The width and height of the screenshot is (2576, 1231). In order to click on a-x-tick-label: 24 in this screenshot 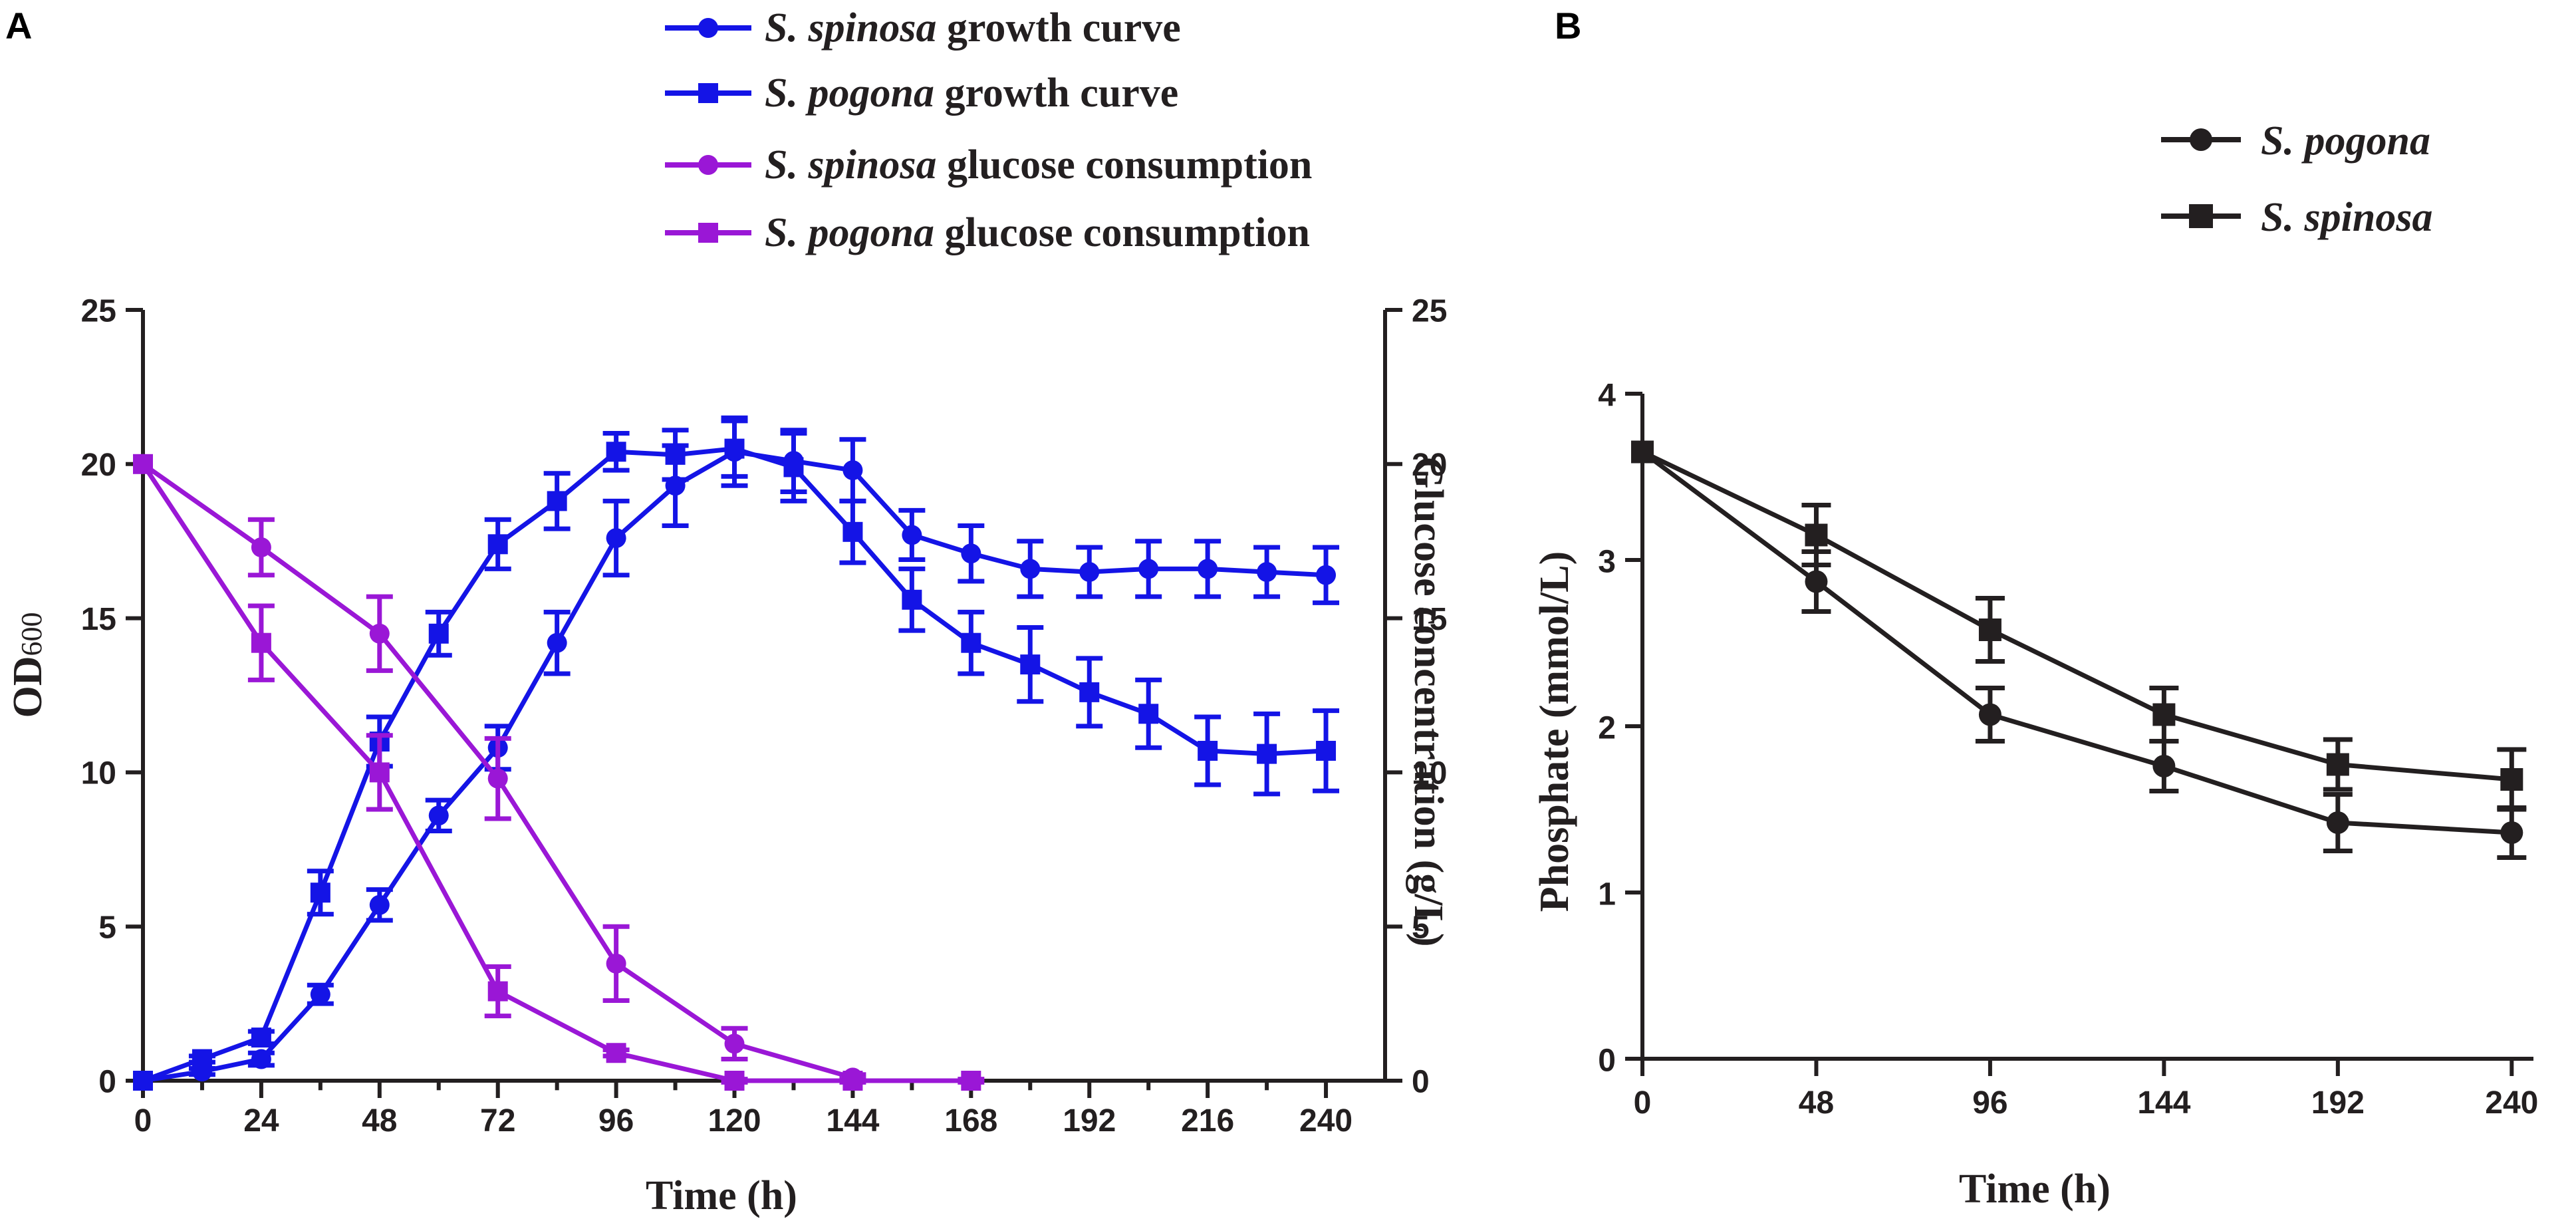, I will do `click(261, 1121)`.